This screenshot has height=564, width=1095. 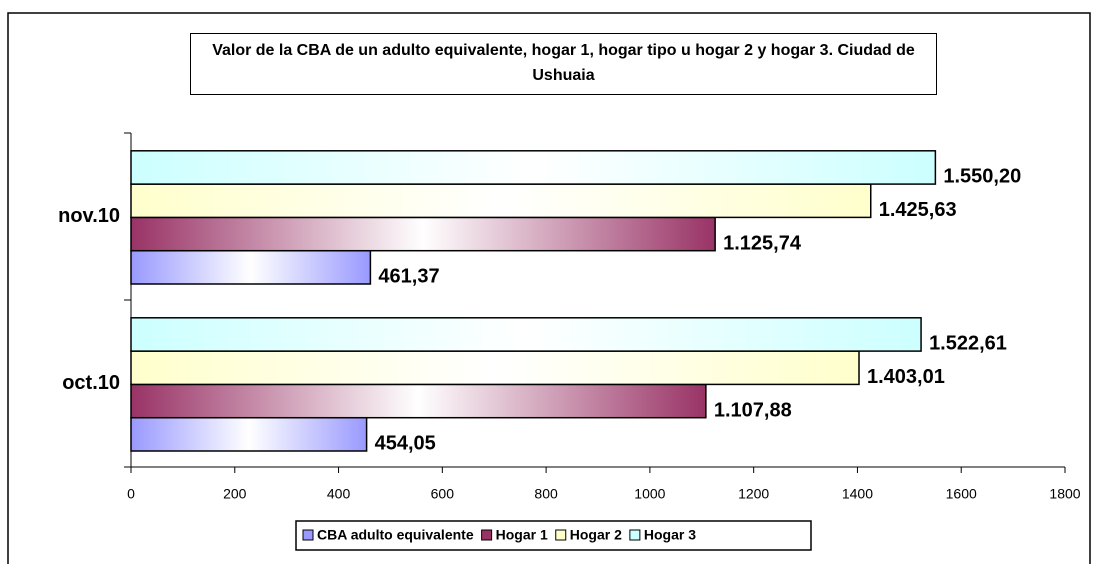 I want to click on data-label: 461,37, so click(x=408, y=277).